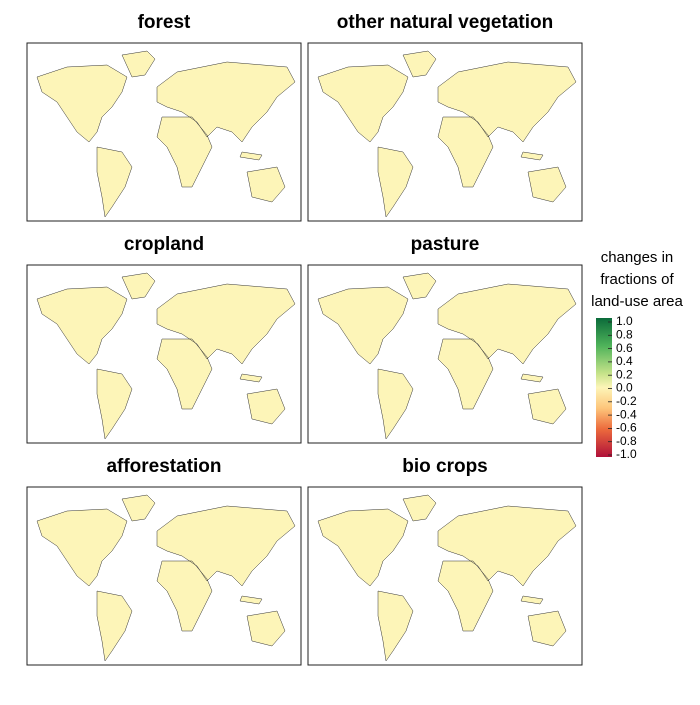 Image resolution: width=700 pixels, height=705 pixels. I want to click on colorbar-tick-label: 0.0, so click(624, 388).